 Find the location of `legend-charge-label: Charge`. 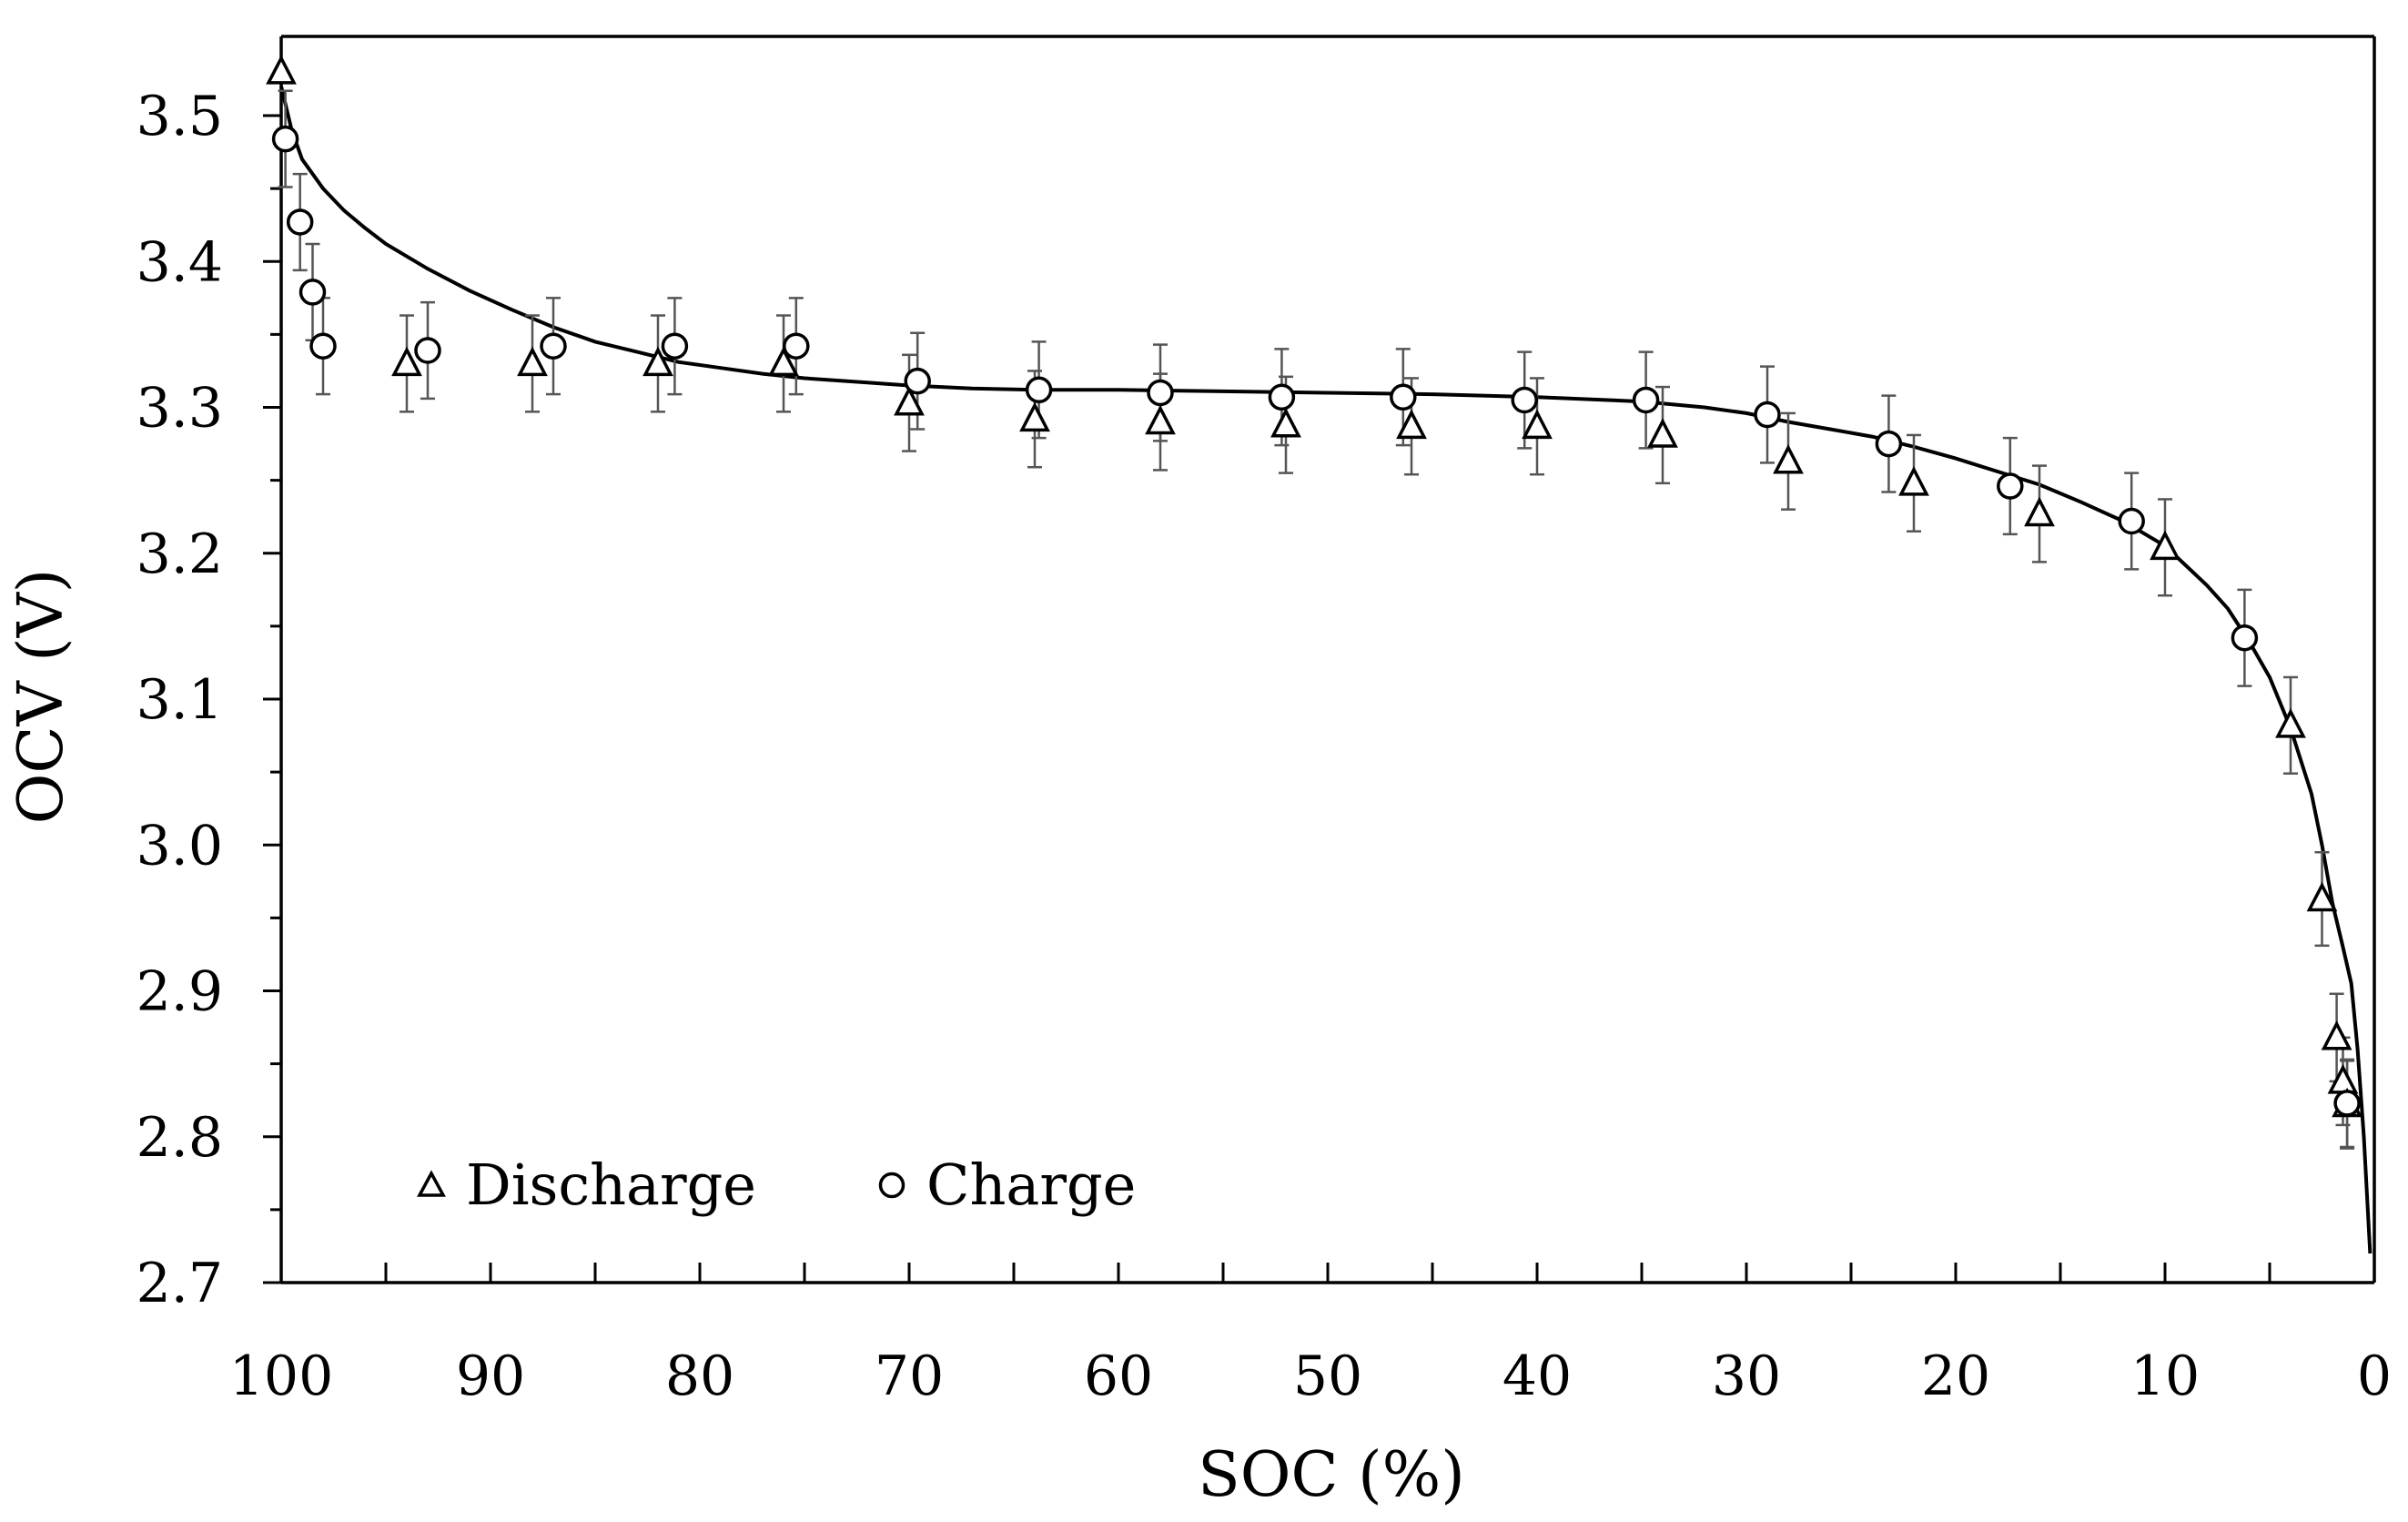

legend-charge-label: Charge is located at coordinates (1031, 1185).